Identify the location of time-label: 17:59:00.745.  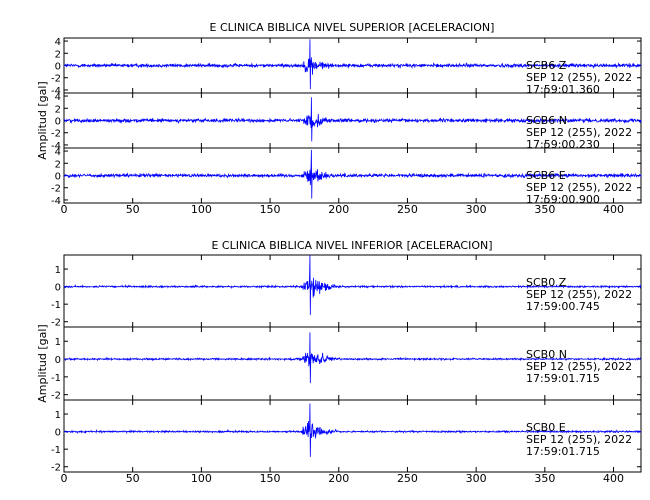
(563, 306).